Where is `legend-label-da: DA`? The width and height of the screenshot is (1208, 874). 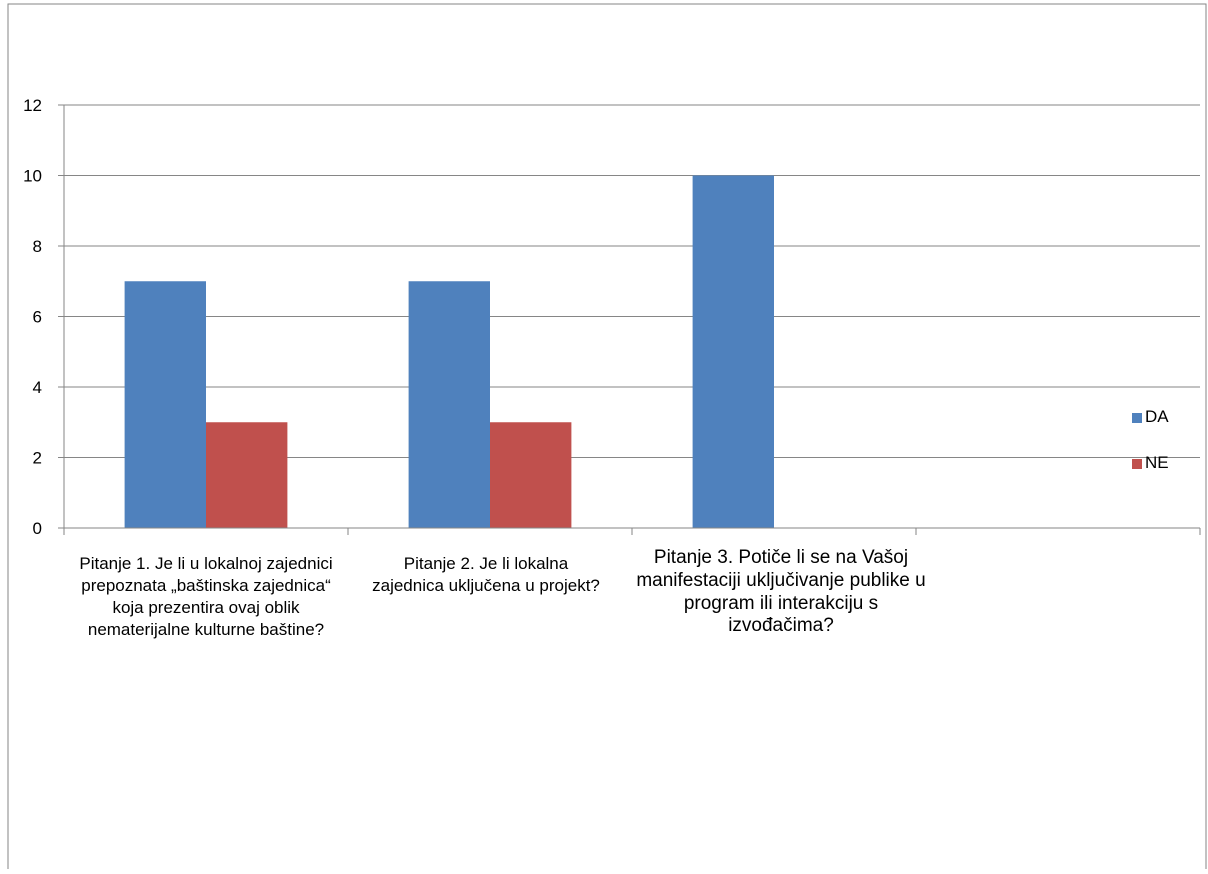 legend-label-da: DA is located at coordinates (1157, 416).